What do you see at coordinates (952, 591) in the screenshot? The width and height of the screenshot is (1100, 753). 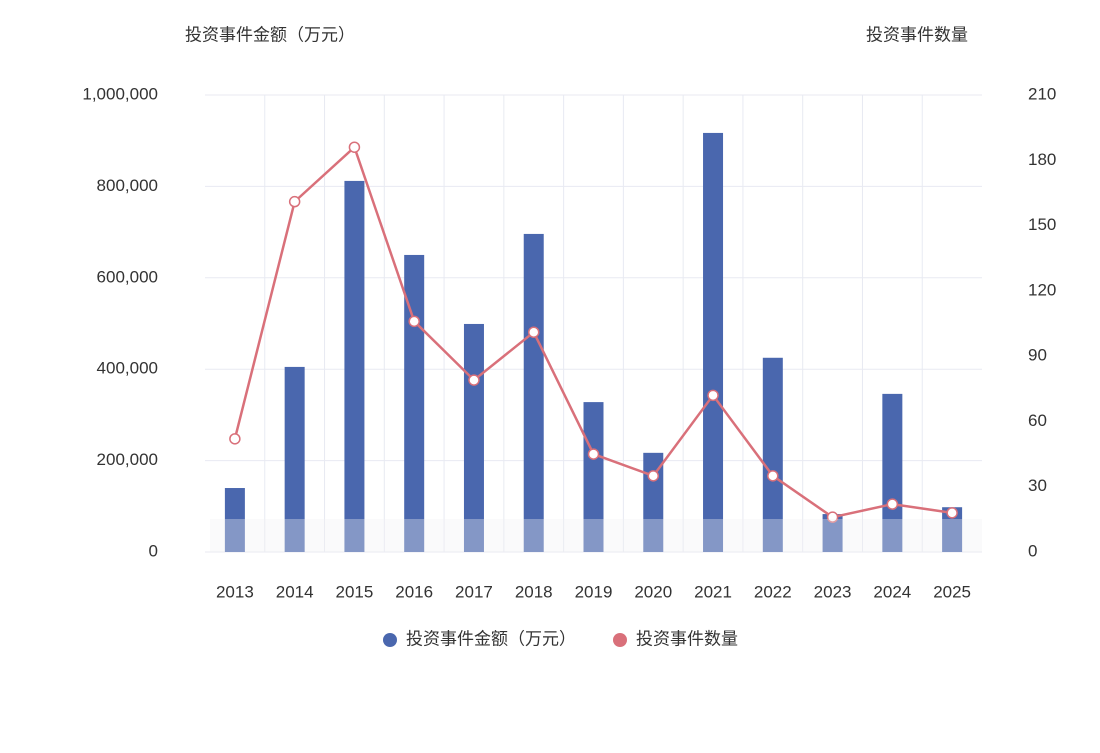 I see `x-tick-label: 2025` at bounding box center [952, 591].